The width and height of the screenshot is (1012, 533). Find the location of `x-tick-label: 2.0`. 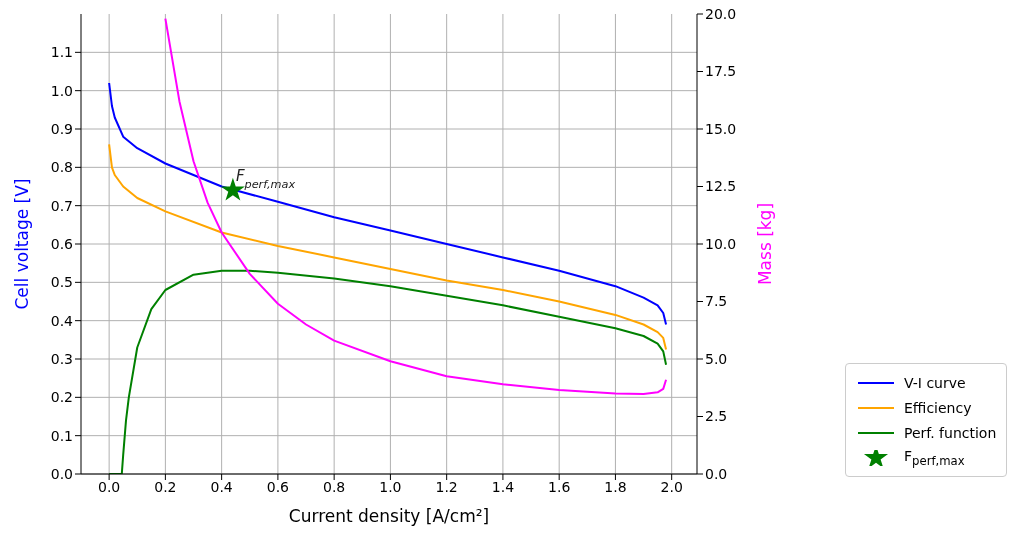

x-tick-label: 2.0 is located at coordinates (671, 486).